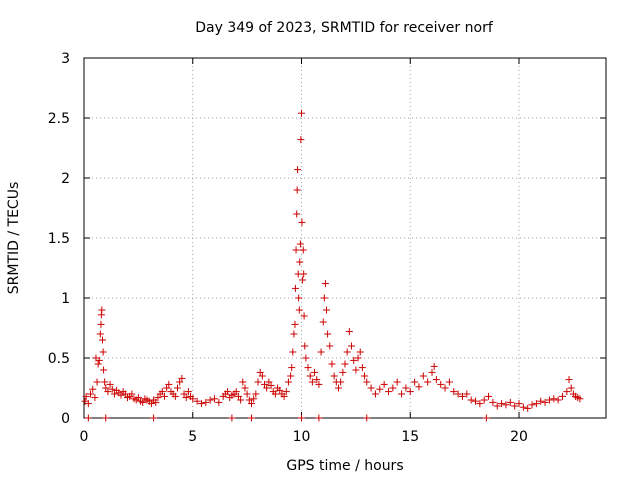 The height and width of the screenshot is (480, 640). What do you see at coordinates (84, 437) in the screenshot?
I see `x-tick-label: 0` at bounding box center [84, 437].